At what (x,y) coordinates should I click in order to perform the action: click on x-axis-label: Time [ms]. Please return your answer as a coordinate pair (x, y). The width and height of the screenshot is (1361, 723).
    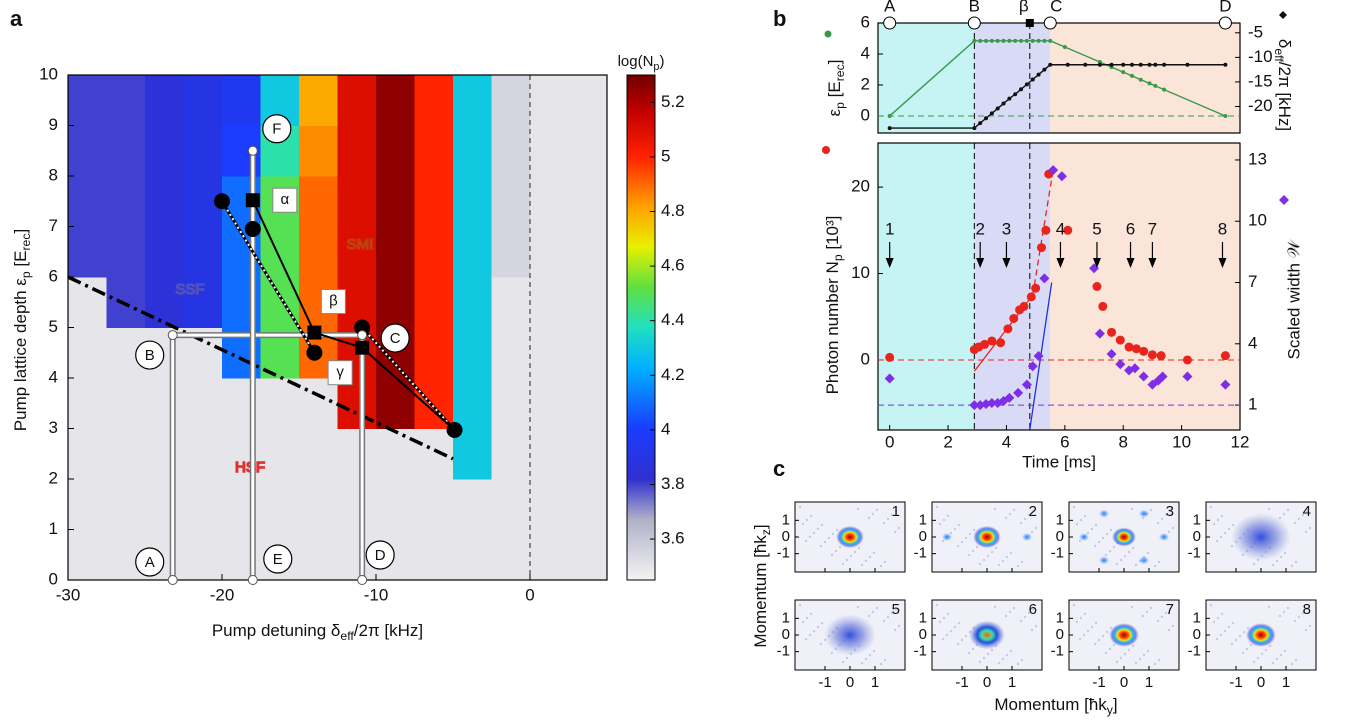
    Looking at the image, I should click on (1059, 461).